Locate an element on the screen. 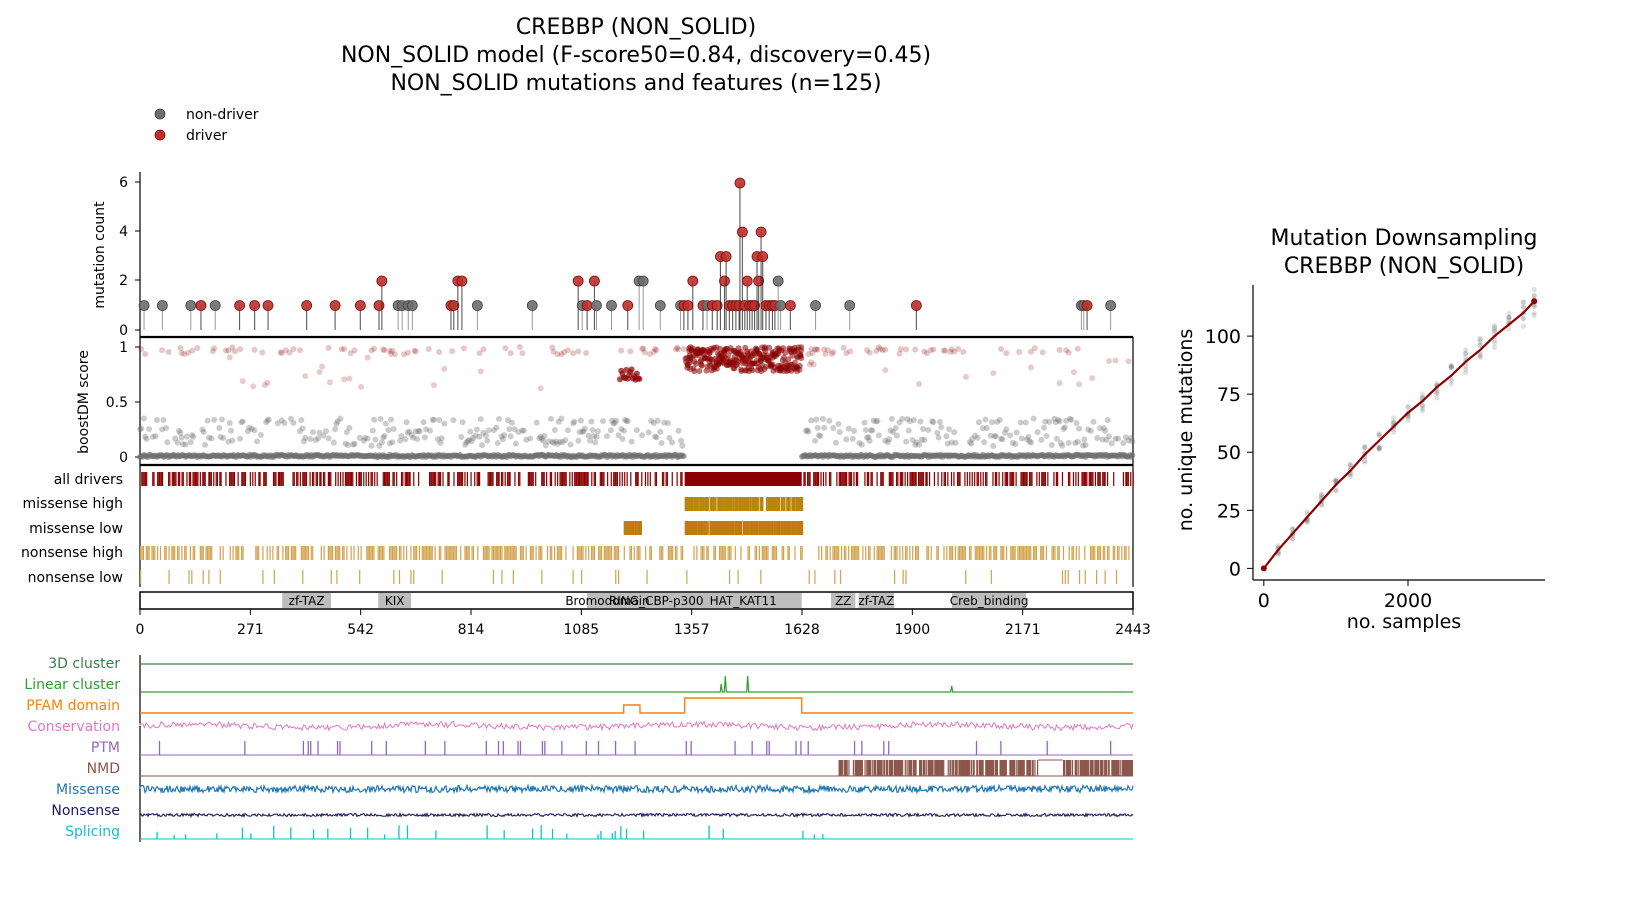 Image resolution: width=1651 pixels, height=906 pixels. score-panel: 1 0.5 0 boostDM score is located at coordinates (606, 402).